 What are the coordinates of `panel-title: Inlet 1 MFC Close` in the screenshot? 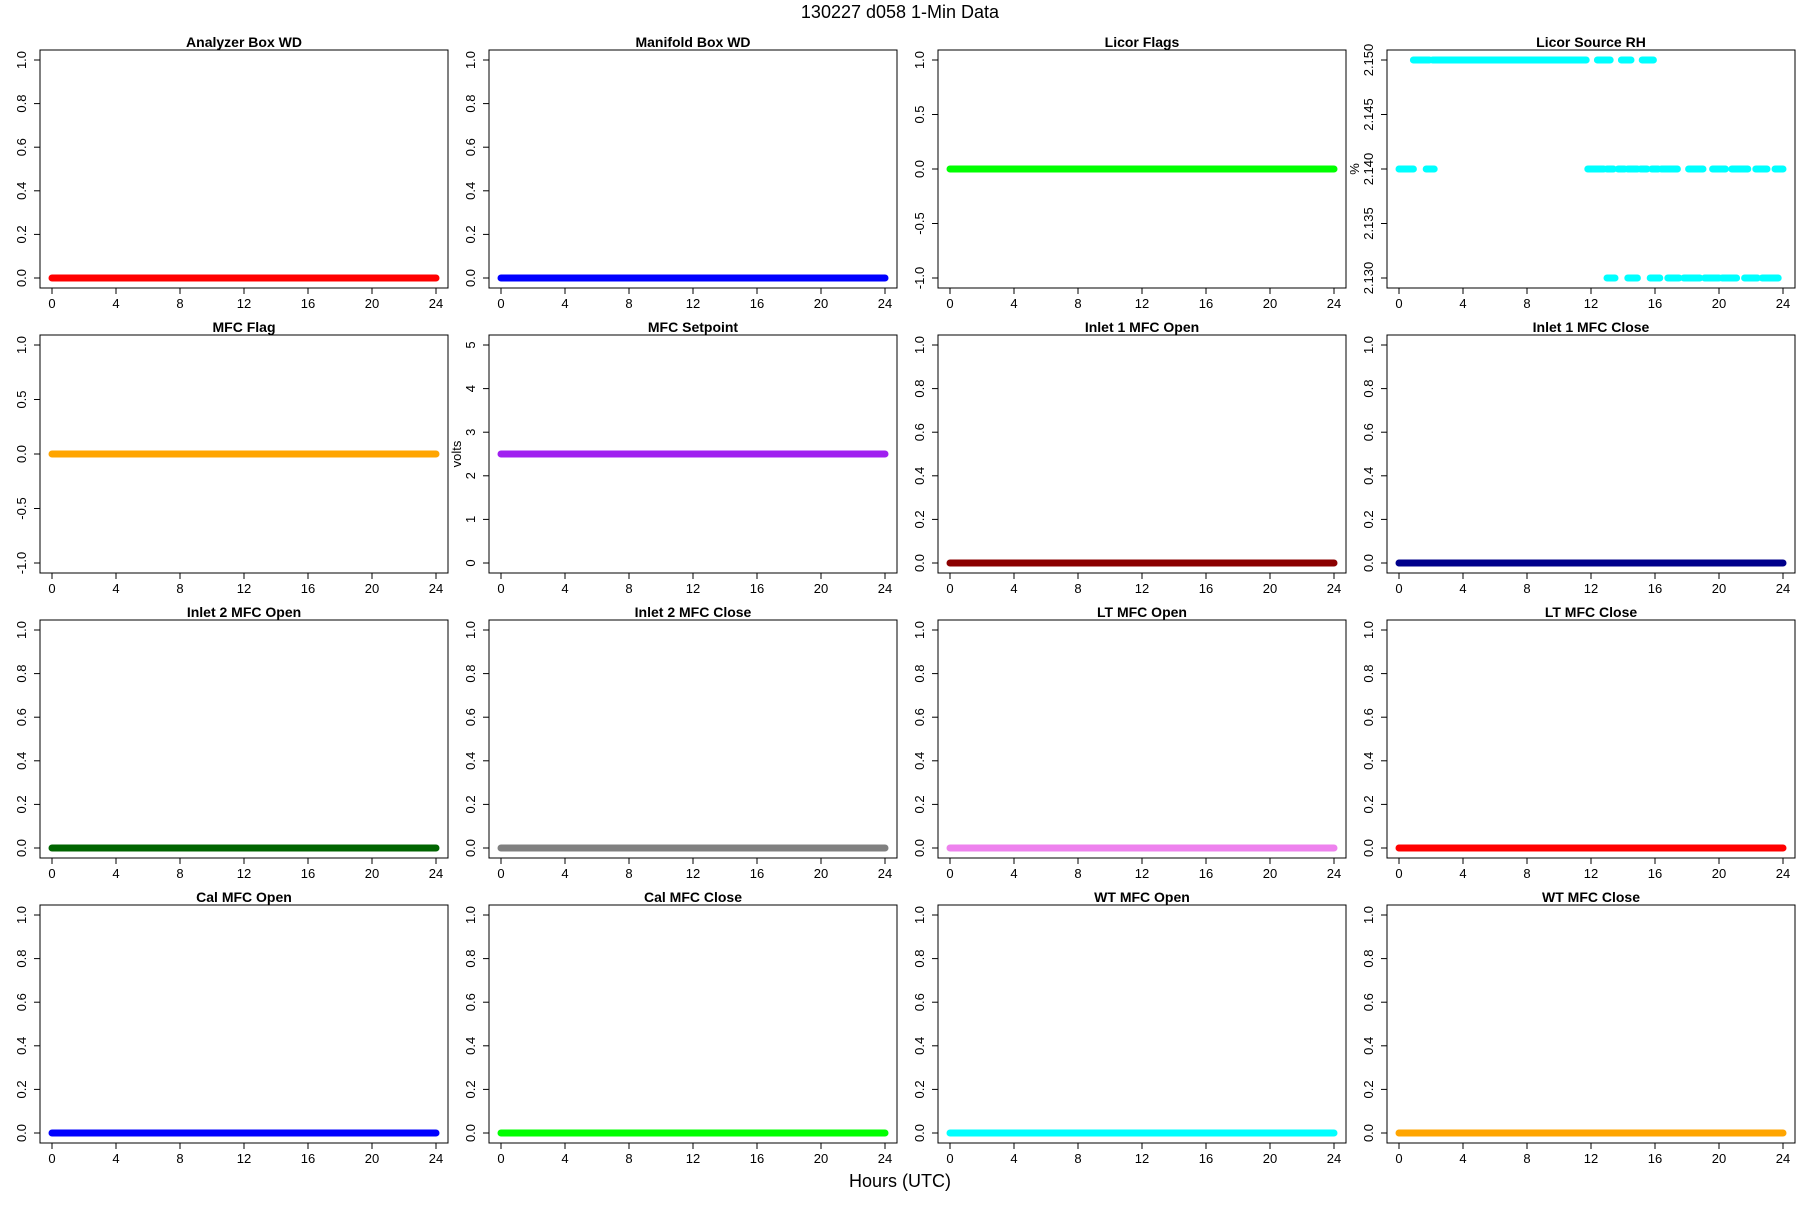 It's located at (1591, 327).